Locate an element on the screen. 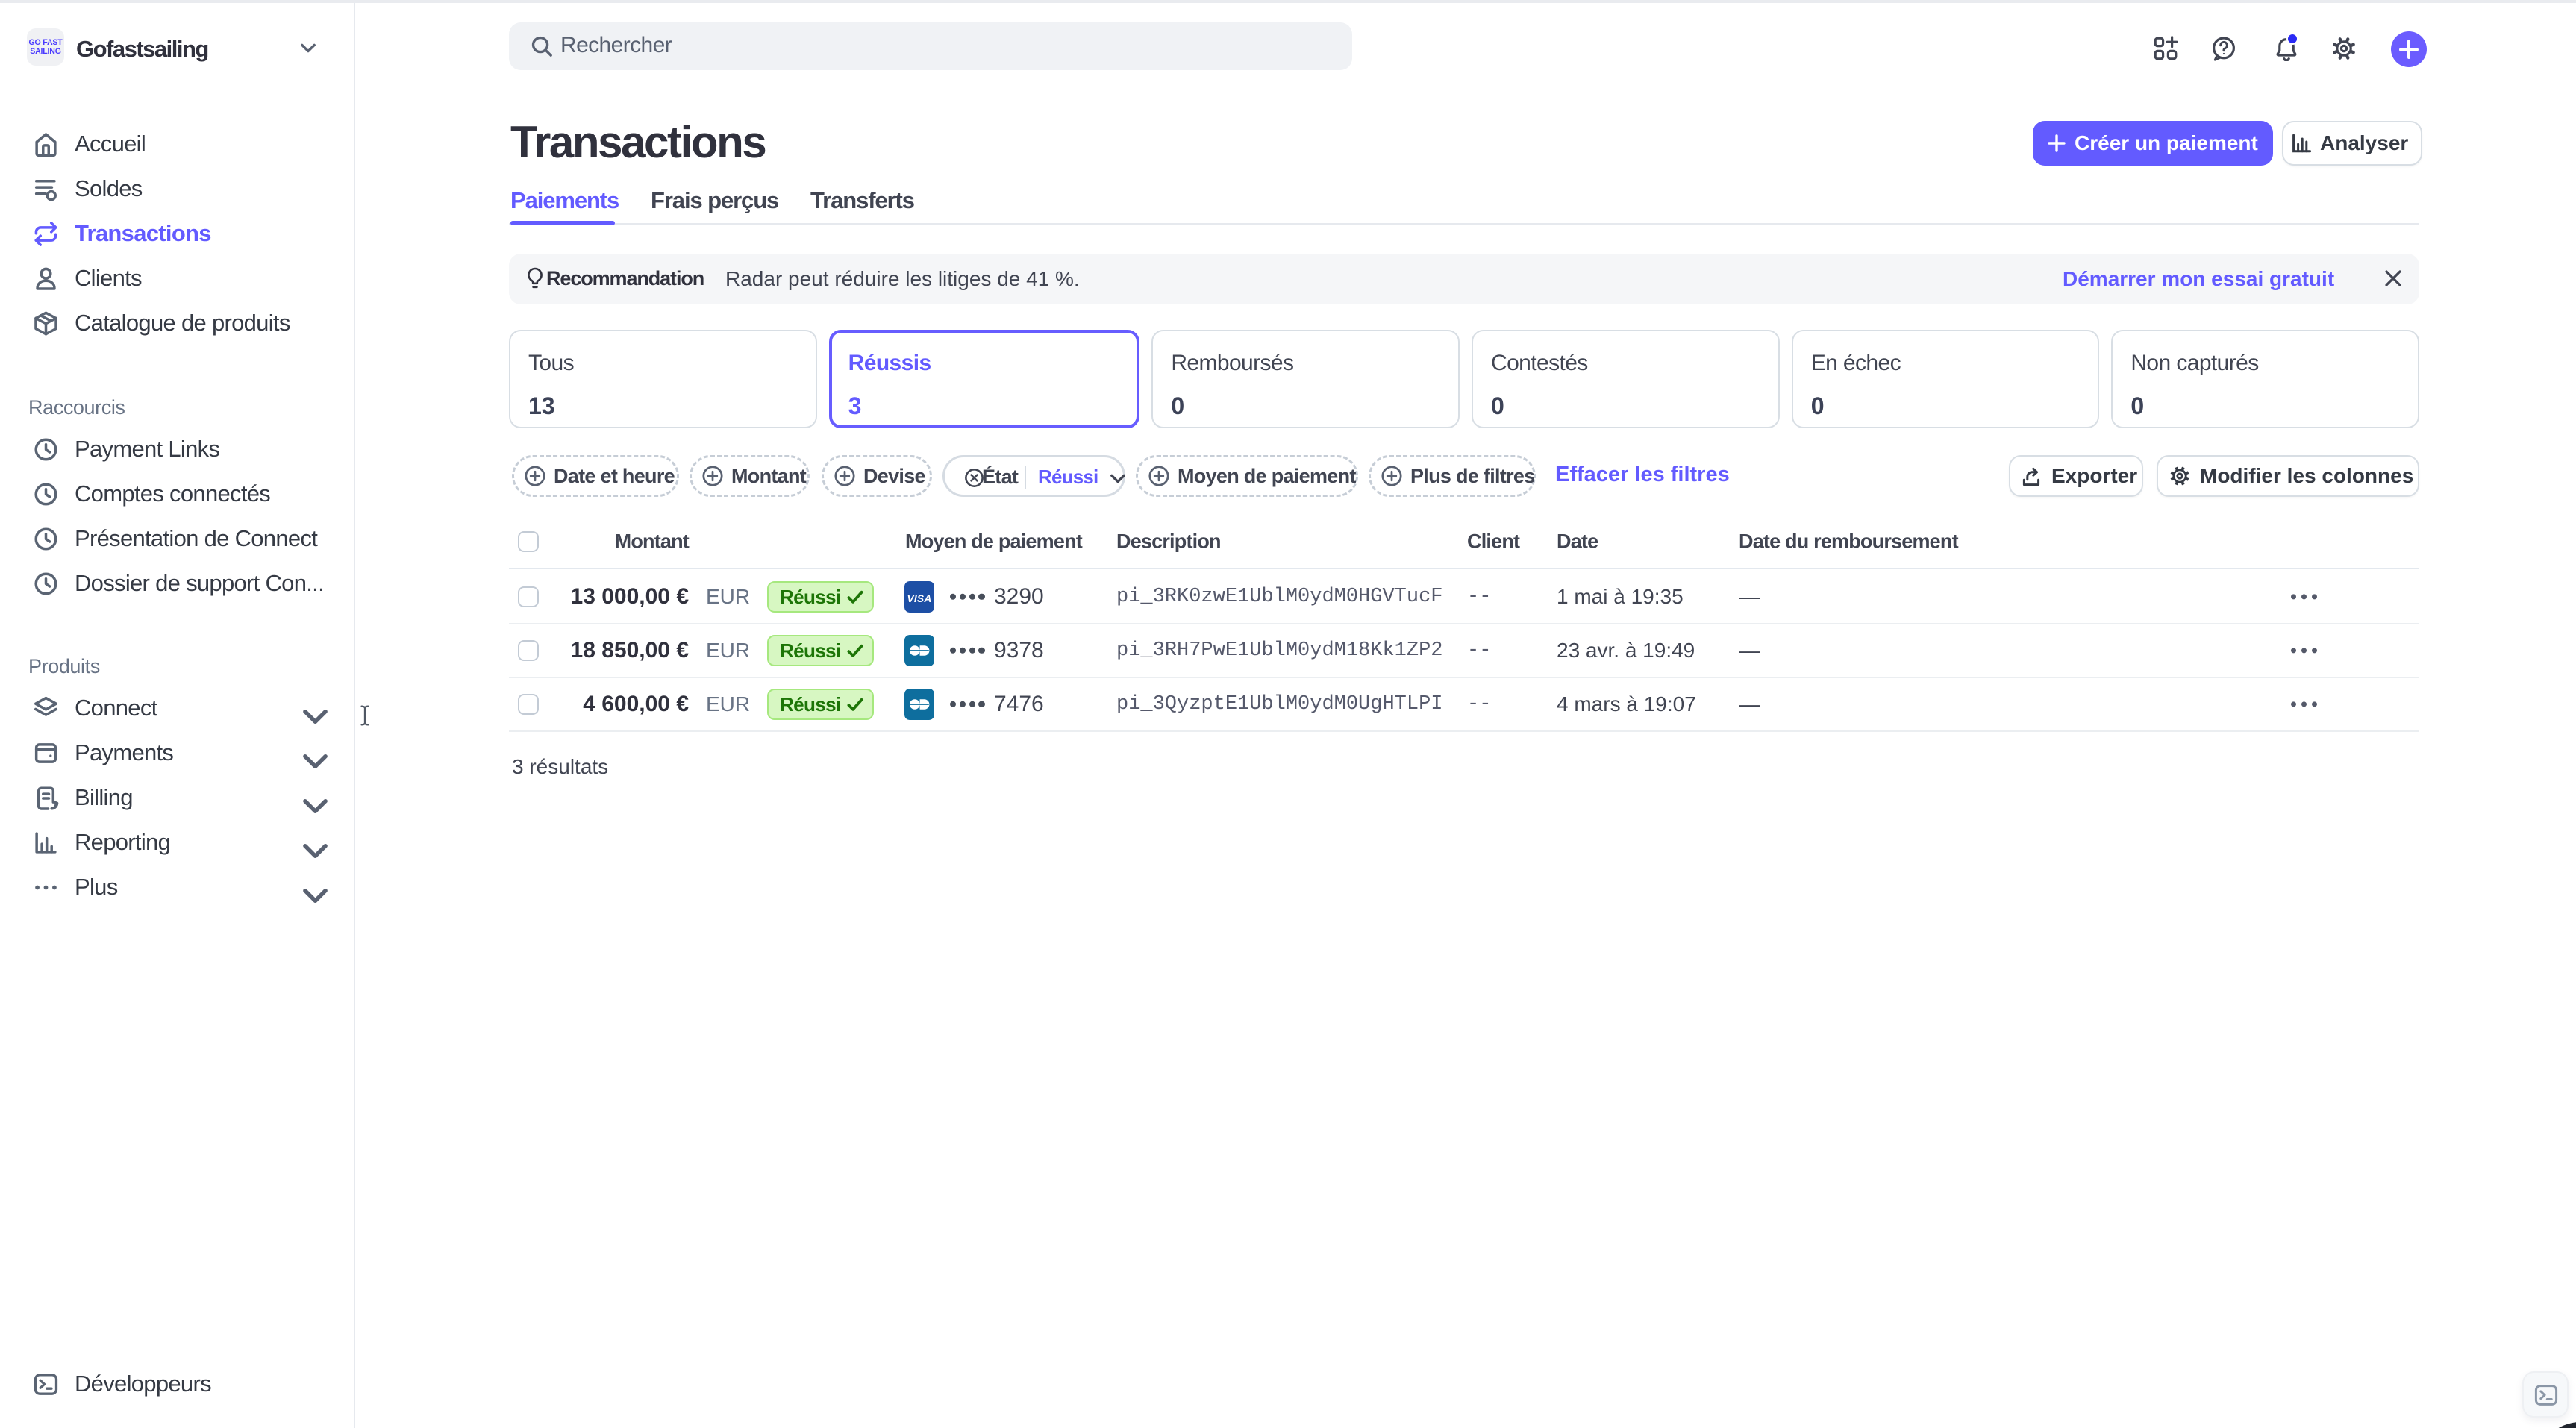 This screenshot has height=1428, width=2576. svg-text: VISA is located at coordinates (919, 598).